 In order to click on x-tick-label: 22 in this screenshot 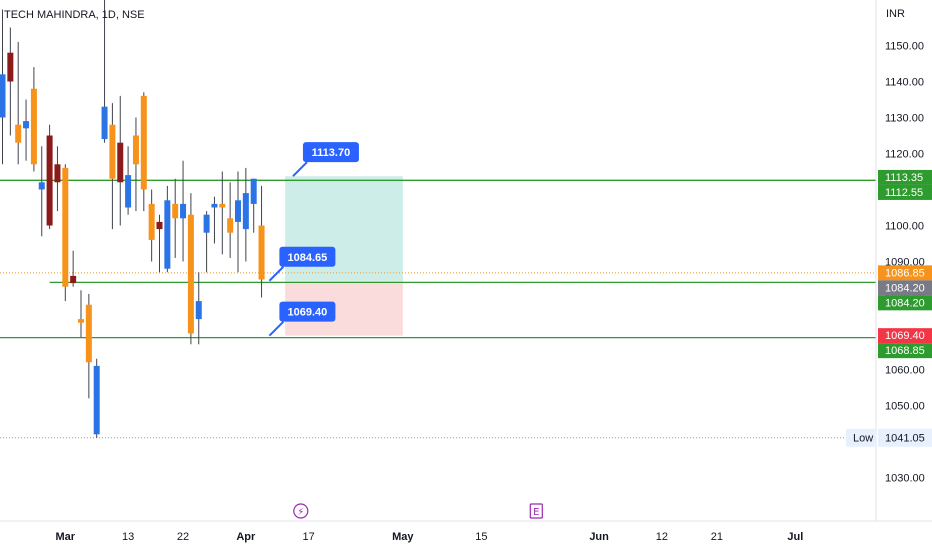, I will do `click(183, 537)`.